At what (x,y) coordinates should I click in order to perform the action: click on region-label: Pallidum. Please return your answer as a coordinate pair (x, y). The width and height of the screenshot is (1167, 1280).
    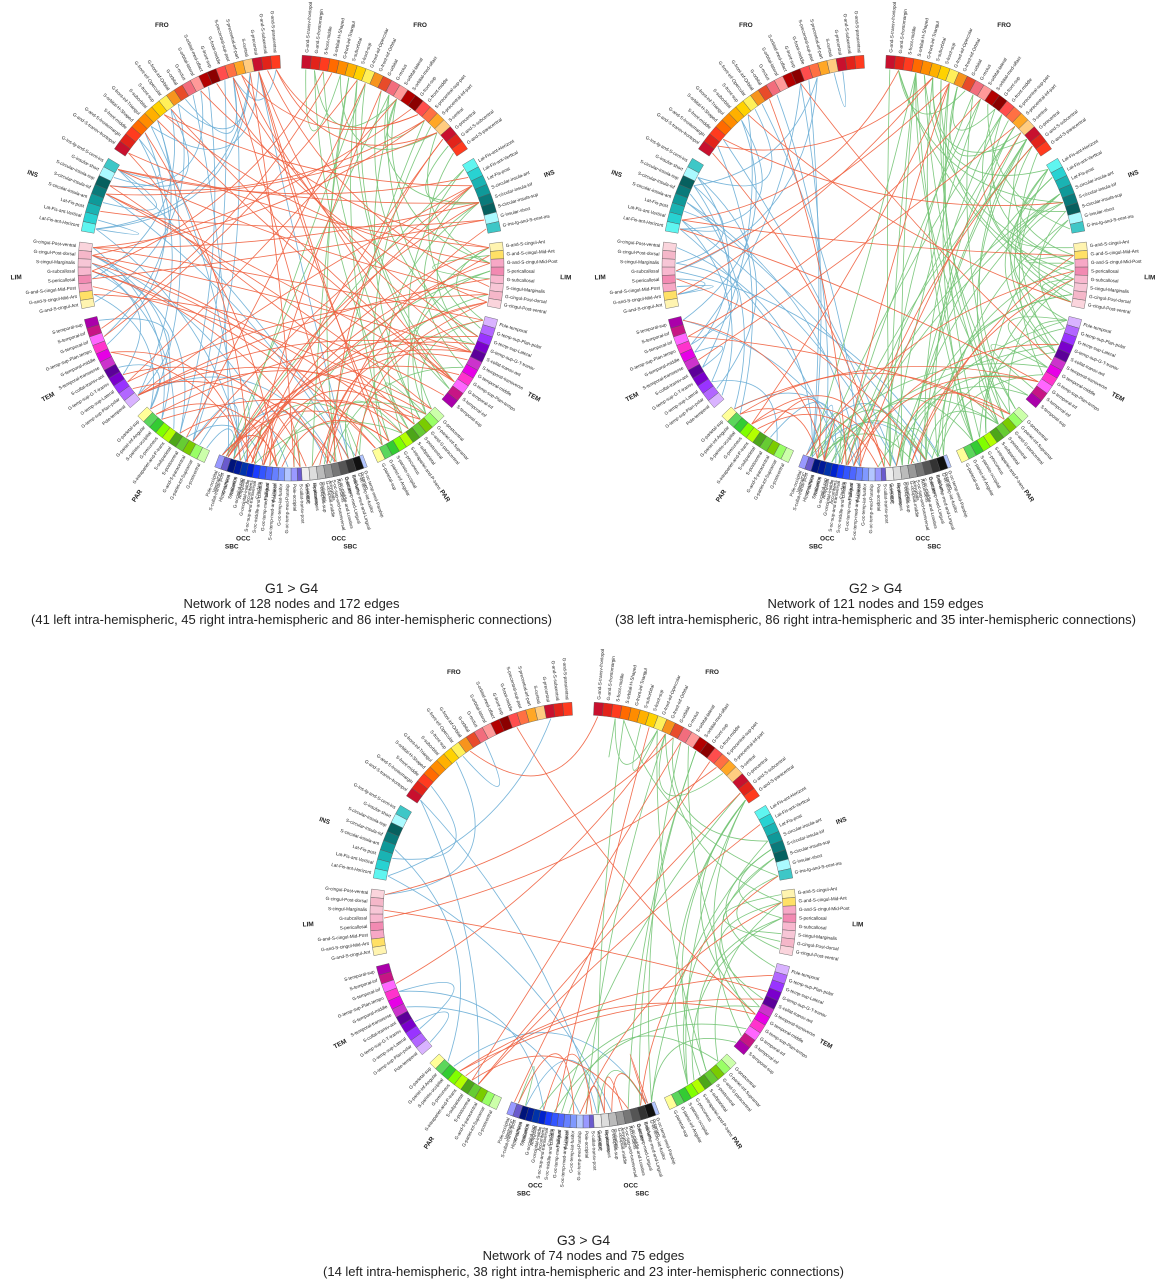
    Looking at the image, I should click on (558, 1138).